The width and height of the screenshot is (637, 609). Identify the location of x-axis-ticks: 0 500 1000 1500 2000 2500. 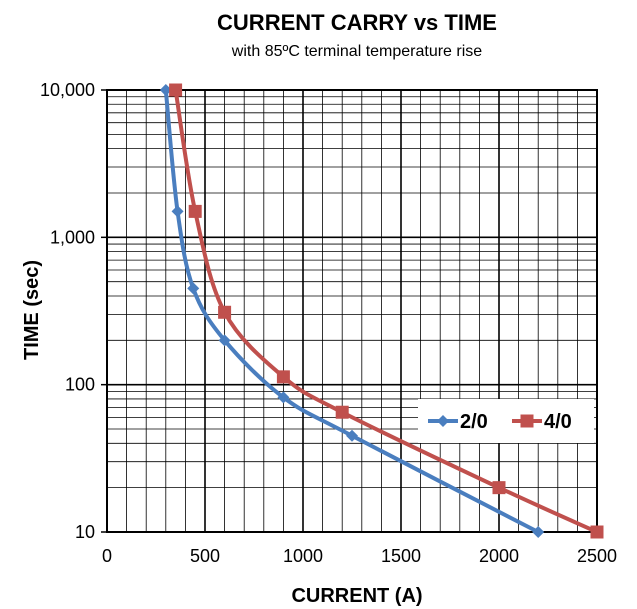
(359, 556).